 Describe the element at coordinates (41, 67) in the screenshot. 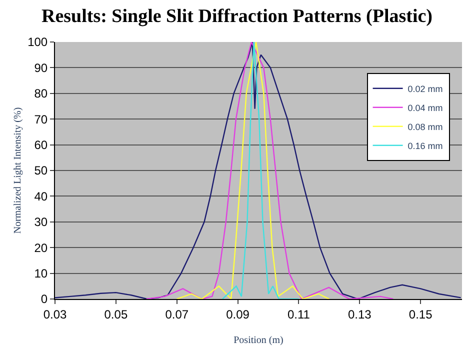

I see `y-tick-label: 90` at that location.